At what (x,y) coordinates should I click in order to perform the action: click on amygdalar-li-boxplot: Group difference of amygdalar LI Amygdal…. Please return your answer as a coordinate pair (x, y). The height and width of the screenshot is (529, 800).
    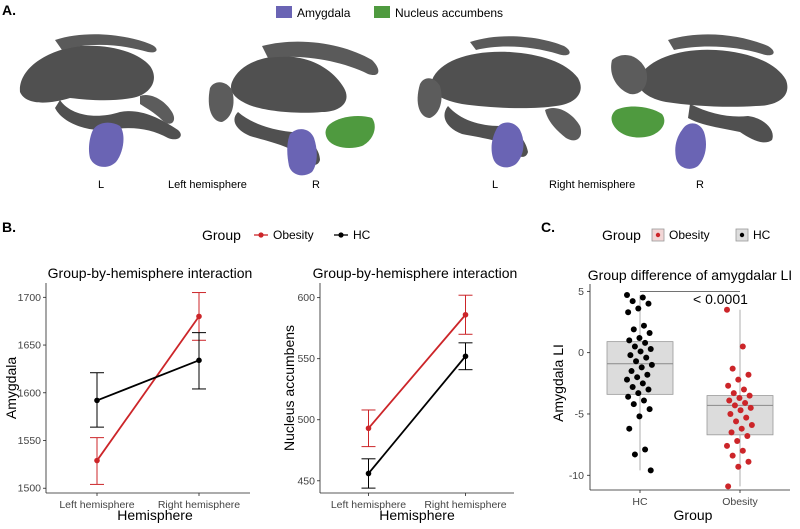
    Looking at the image, I should click on (671, 395).